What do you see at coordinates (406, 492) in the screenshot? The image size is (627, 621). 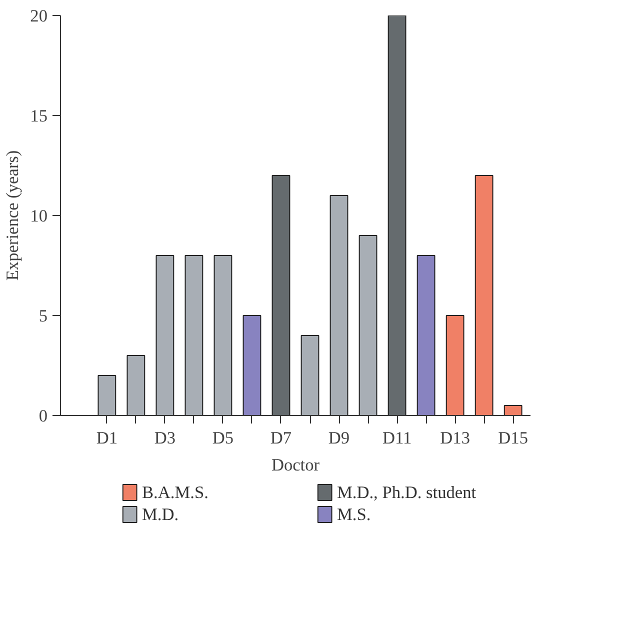 I see `legend-label: M.D., Ph.D. student` at bounding box center [406, 492].